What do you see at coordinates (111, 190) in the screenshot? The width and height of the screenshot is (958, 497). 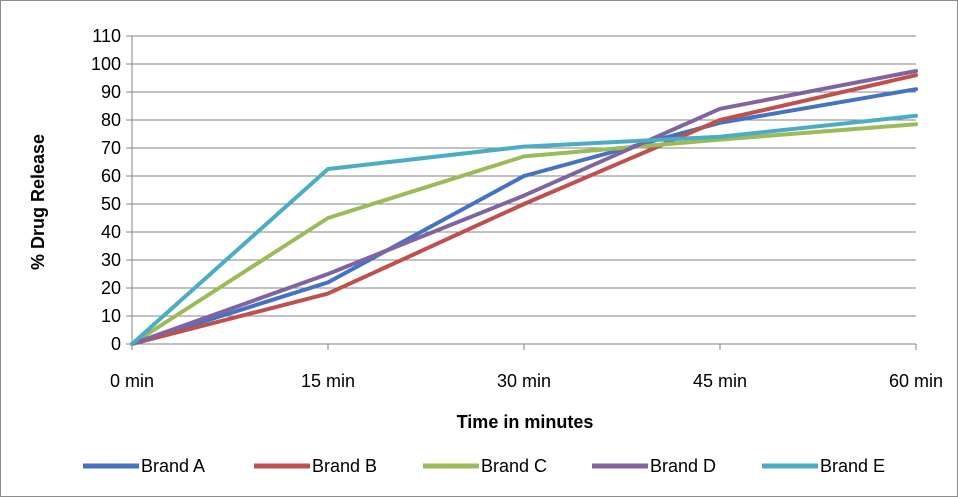 I see `y-axis-ticks: 0 10 20 30 40 50 60 70 80 90 100 110` at bounding box center [111, 190].